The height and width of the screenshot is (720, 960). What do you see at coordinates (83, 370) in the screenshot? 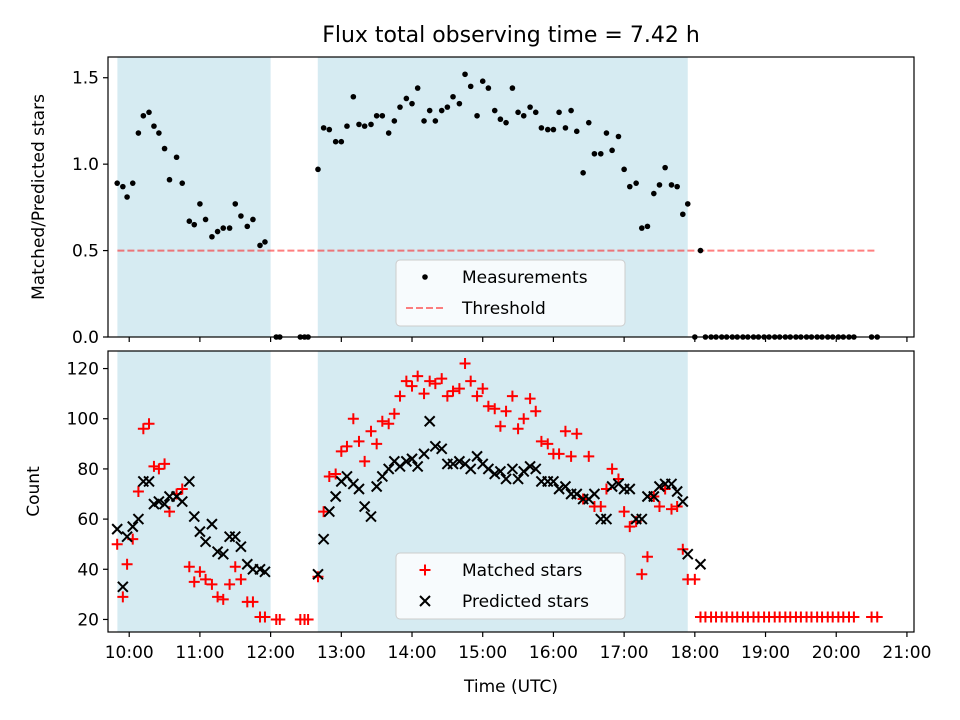
I see `y-tick-label: 120` at bounding box center [83, 370].